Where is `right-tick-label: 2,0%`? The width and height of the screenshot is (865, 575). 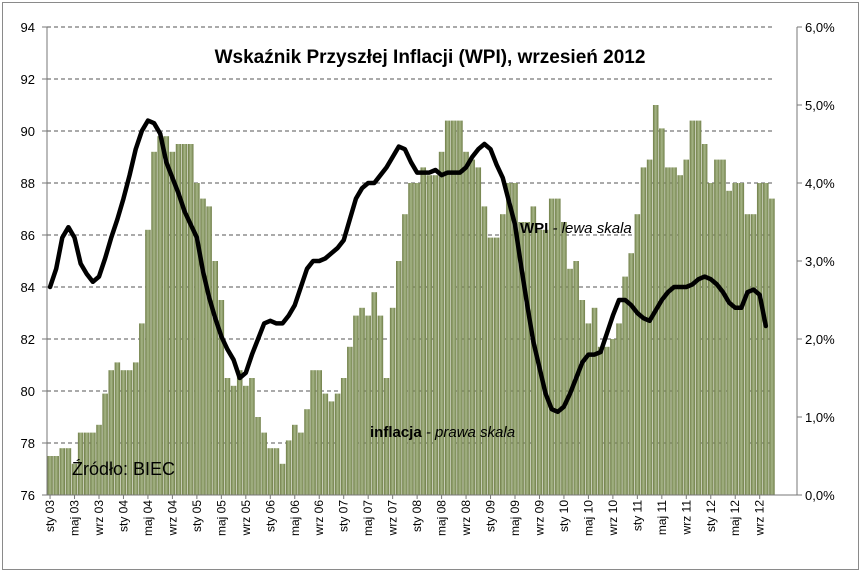
right-tick-label: 2,0% is located at coordinates (820, 339).